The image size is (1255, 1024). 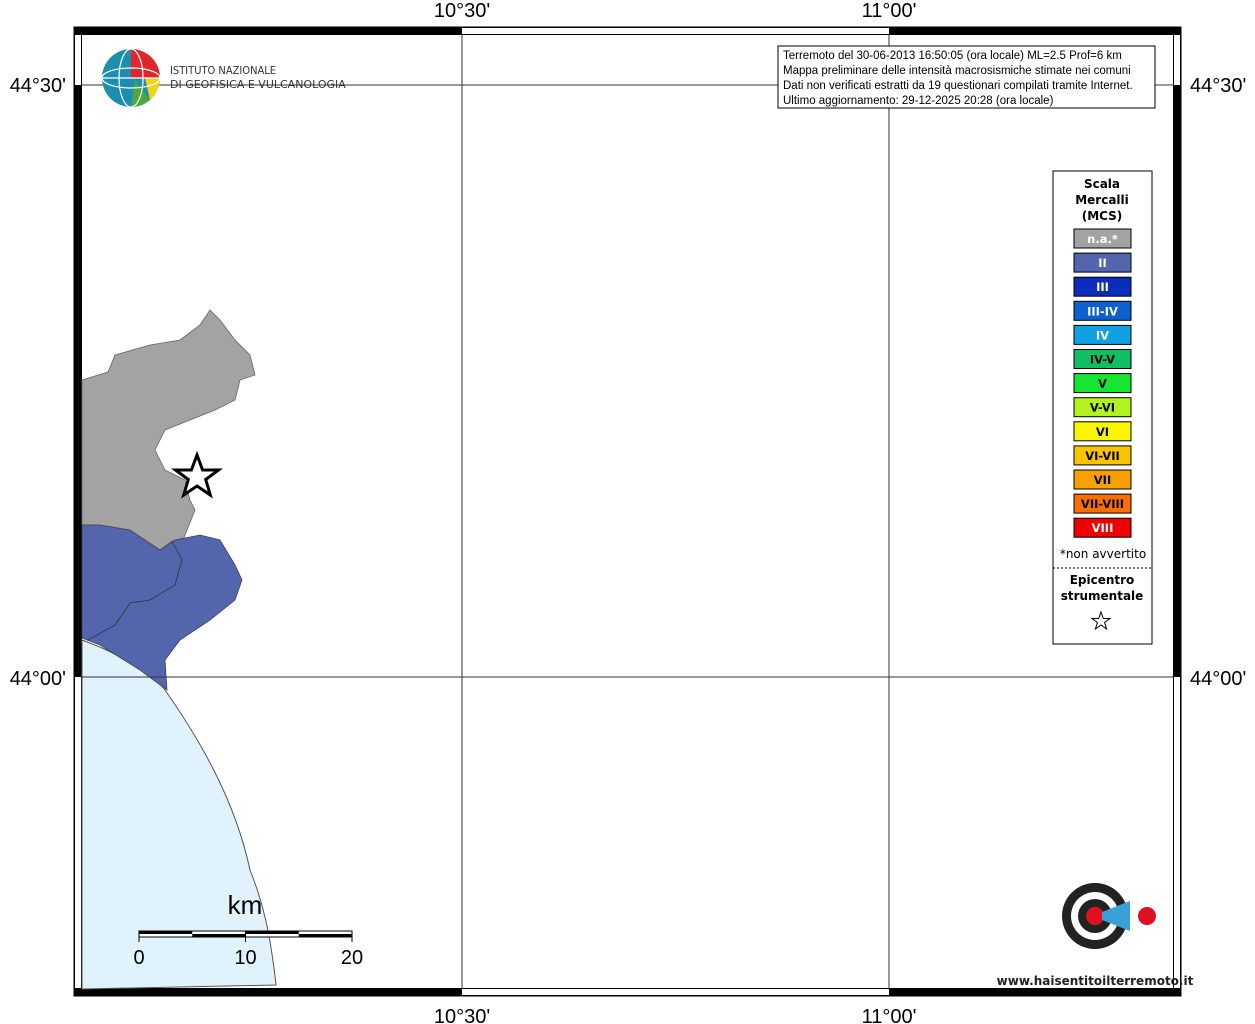 I want to click on legend-label: IV, so click(x=1102, y=335).